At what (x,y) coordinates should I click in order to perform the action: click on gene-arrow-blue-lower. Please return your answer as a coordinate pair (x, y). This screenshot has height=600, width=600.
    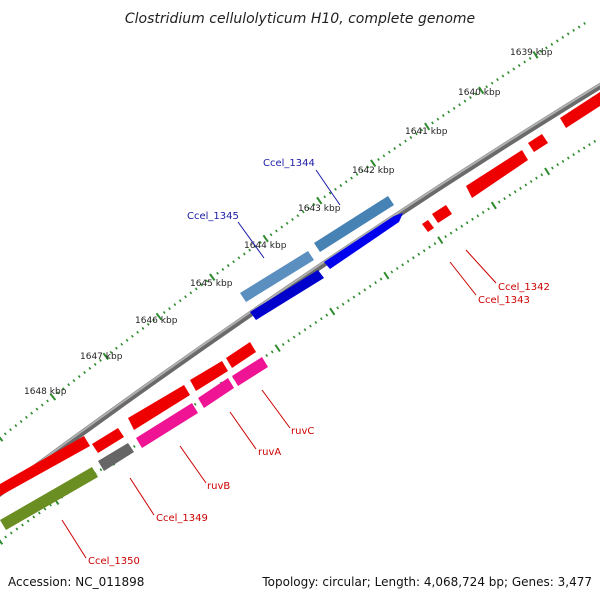
    Looking at the image, I should click on (287, 295).